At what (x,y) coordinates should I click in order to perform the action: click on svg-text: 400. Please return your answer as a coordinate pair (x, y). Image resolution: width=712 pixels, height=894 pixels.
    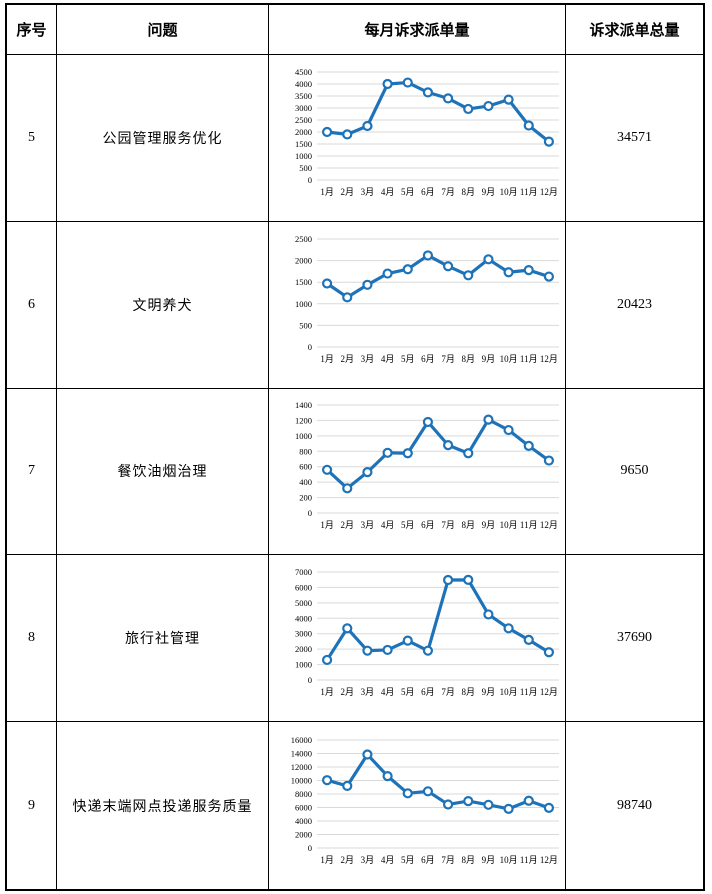
    Looking at the image, I should click on (305, 483).